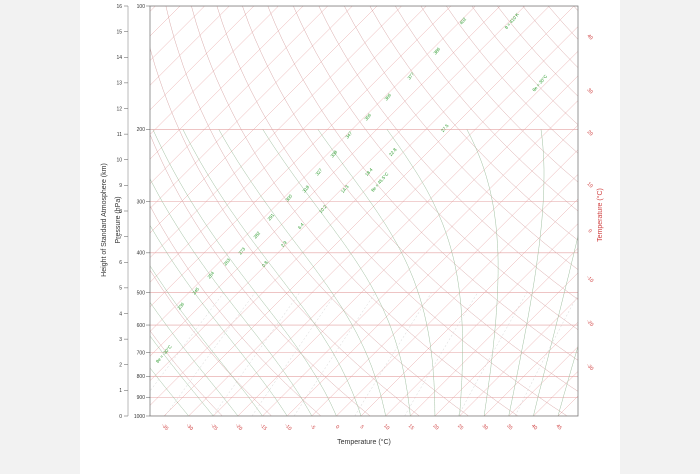 The image size is (700, 474). I want to click on height-tick-label: 16, so click(119, 7).